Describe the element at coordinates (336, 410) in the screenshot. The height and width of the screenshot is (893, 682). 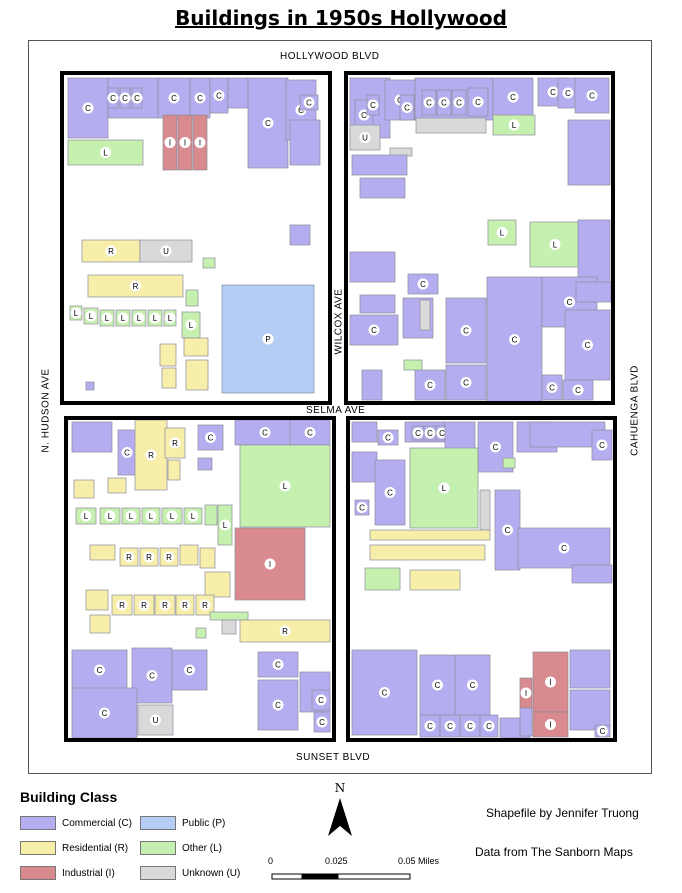
I see `street-label-selma: SELMA AVE` at that location.